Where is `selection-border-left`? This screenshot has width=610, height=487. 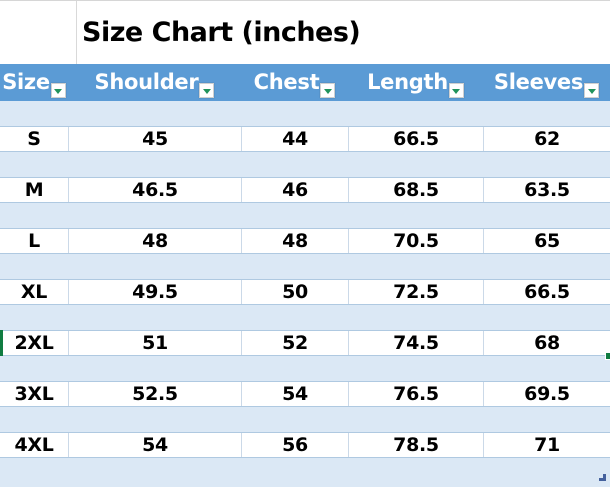 selection-border-left is located at coordinates (1, 343).